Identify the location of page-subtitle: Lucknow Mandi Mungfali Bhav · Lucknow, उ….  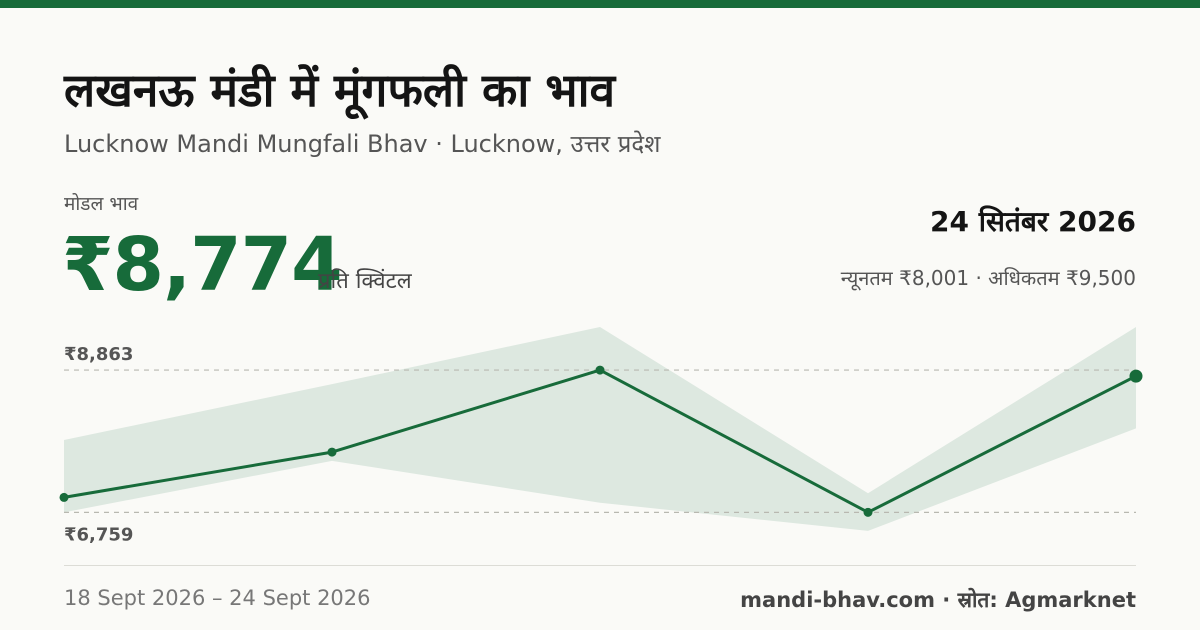
(362, 144).